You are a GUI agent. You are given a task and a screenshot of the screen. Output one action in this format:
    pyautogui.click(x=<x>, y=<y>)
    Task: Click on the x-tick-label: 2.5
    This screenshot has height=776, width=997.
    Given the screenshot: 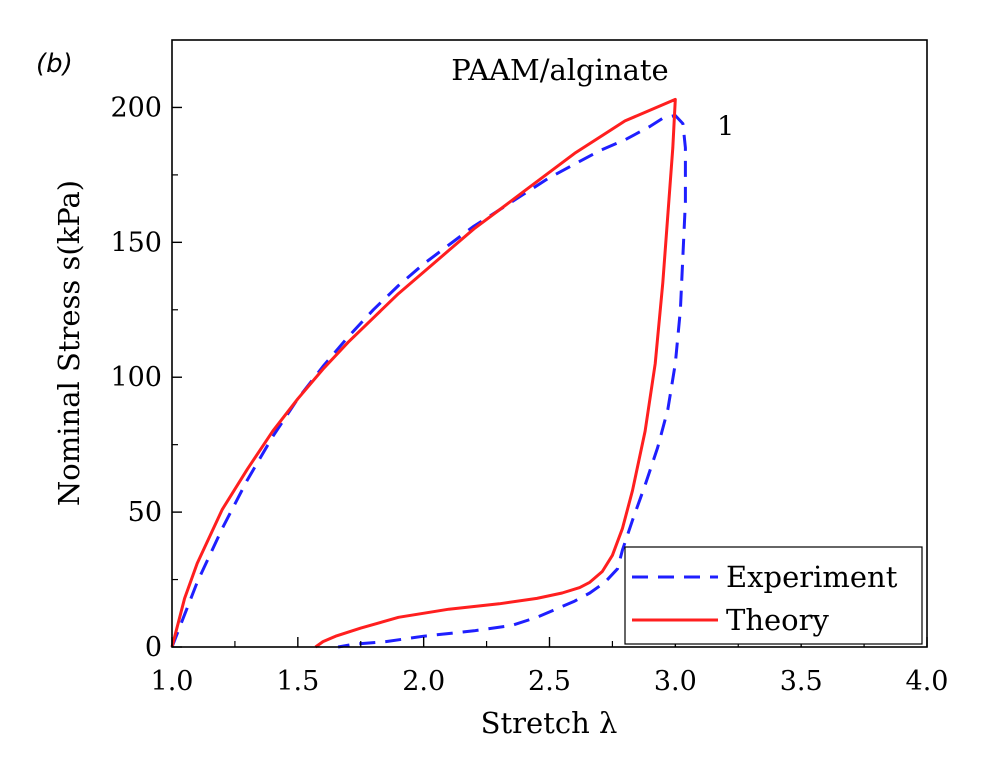 What is the action you would take?
    pyautogui.click(x=549, y=681)
    